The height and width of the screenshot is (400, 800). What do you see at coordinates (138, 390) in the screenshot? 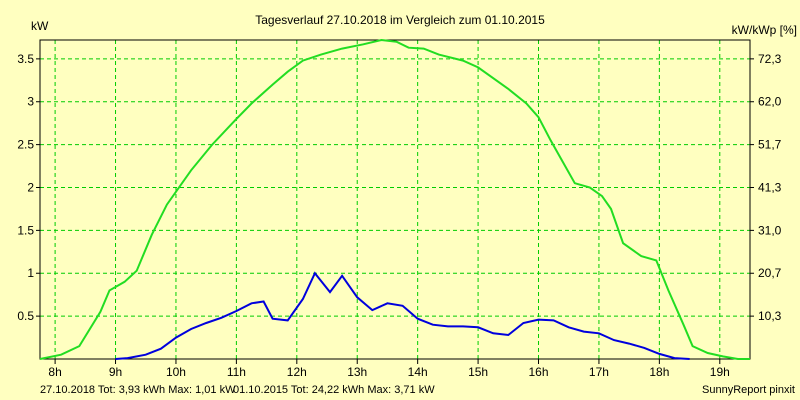
I see `legend-2018: 27.10.2018 Tot: 3,93 kWh Max: 1,01 kW` at bounding box center [138, 390].